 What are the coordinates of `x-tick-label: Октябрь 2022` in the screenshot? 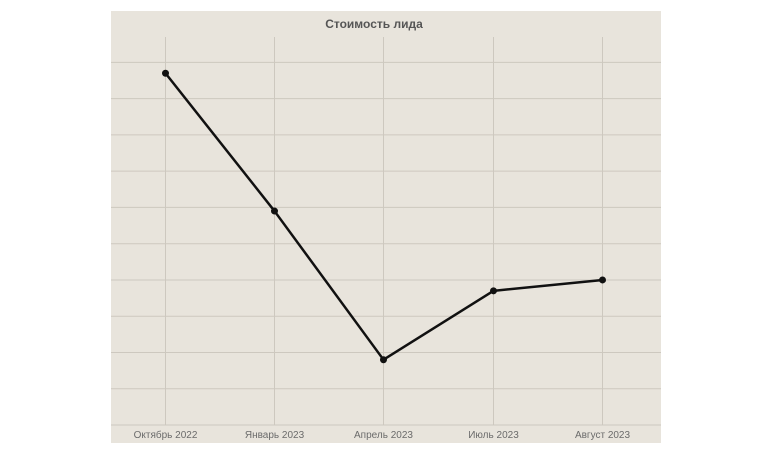 It's located at (166, 435).